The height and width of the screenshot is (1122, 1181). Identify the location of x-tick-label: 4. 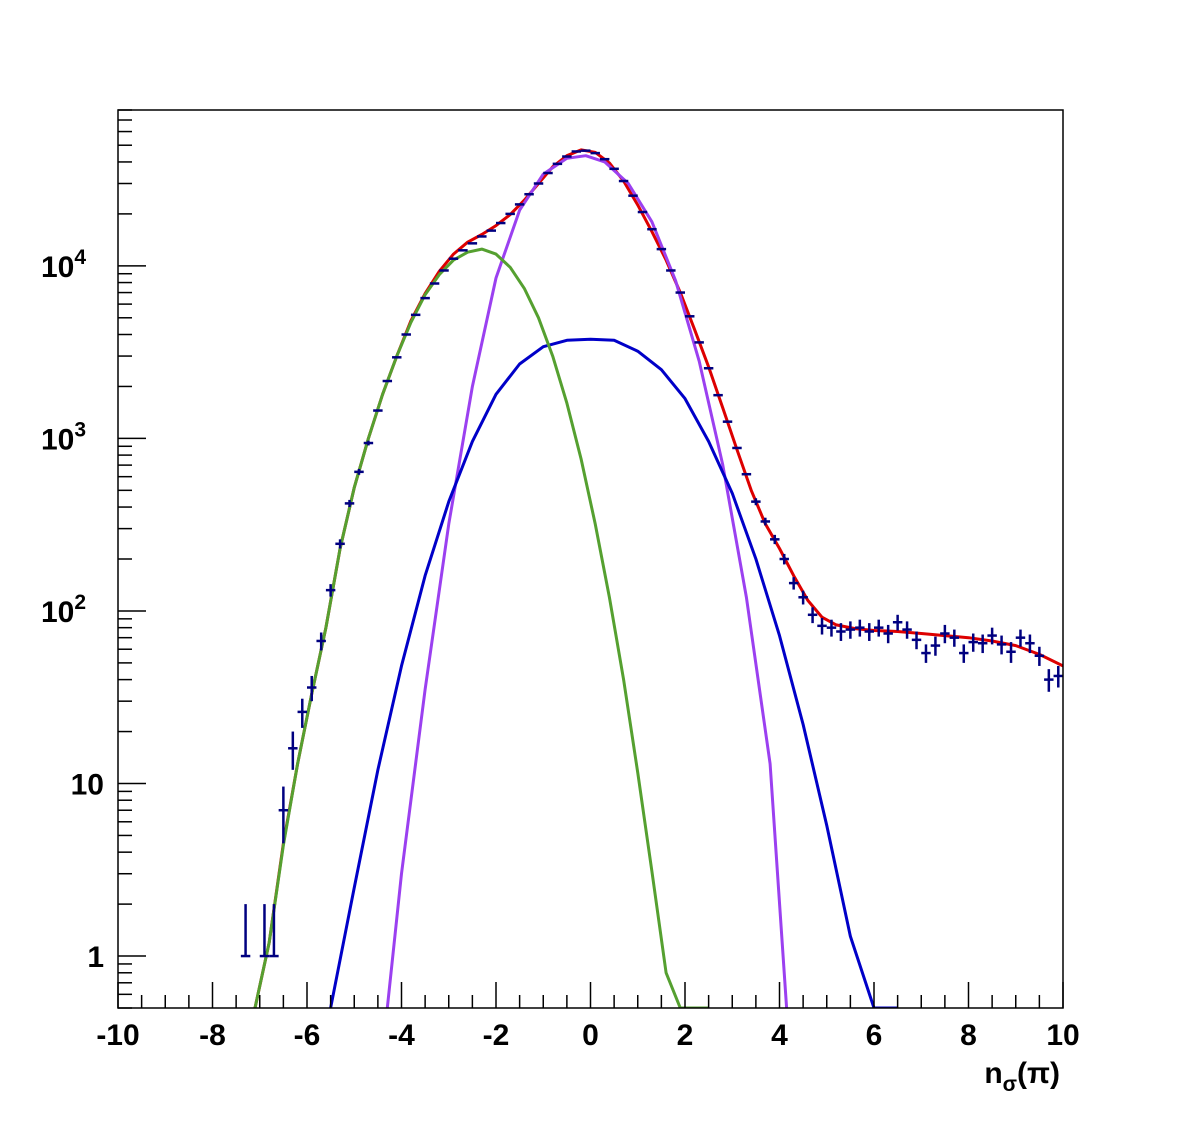
(779, 1035).